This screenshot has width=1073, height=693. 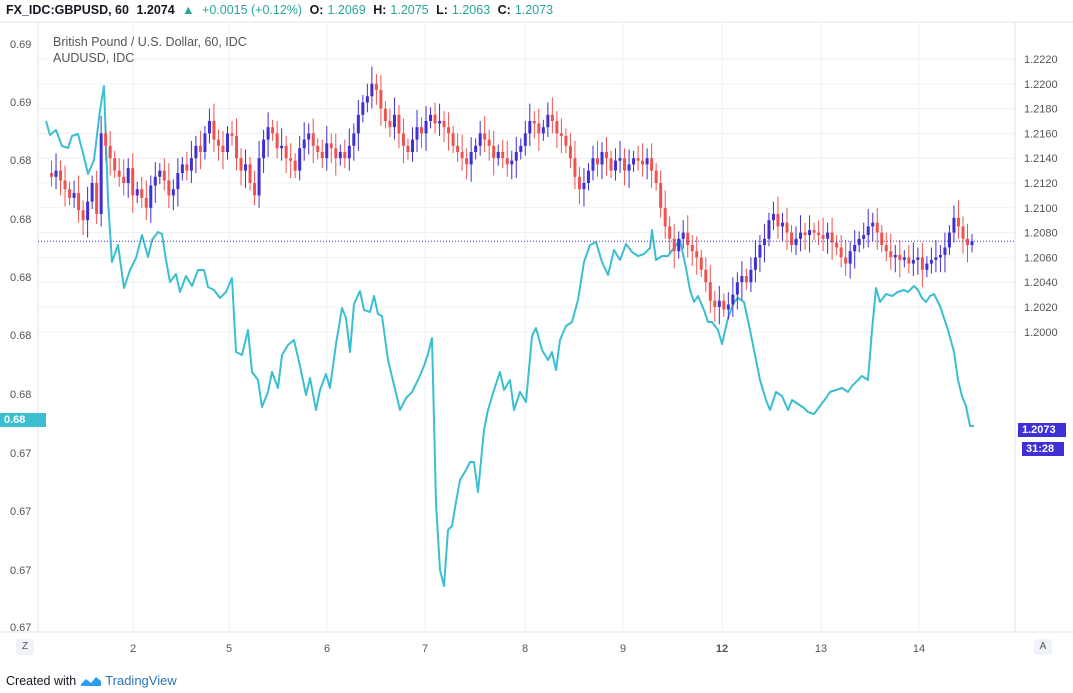 What do you see at coordinates (20, 454) in the screenshot?
I see `left-axis-tick-label: 0.67` at bounding box center [20, 454].